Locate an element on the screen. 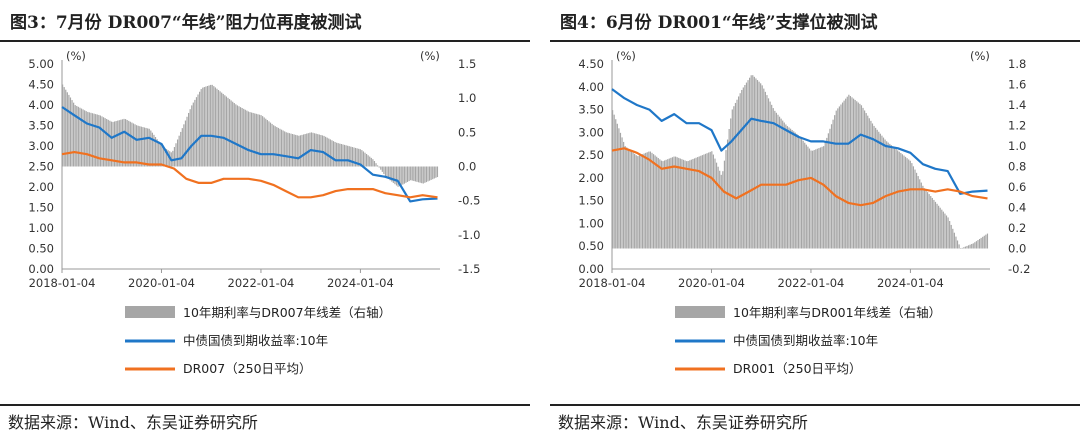  x-tick-label: 2018-01-04 is located at coordinates (612, 283).